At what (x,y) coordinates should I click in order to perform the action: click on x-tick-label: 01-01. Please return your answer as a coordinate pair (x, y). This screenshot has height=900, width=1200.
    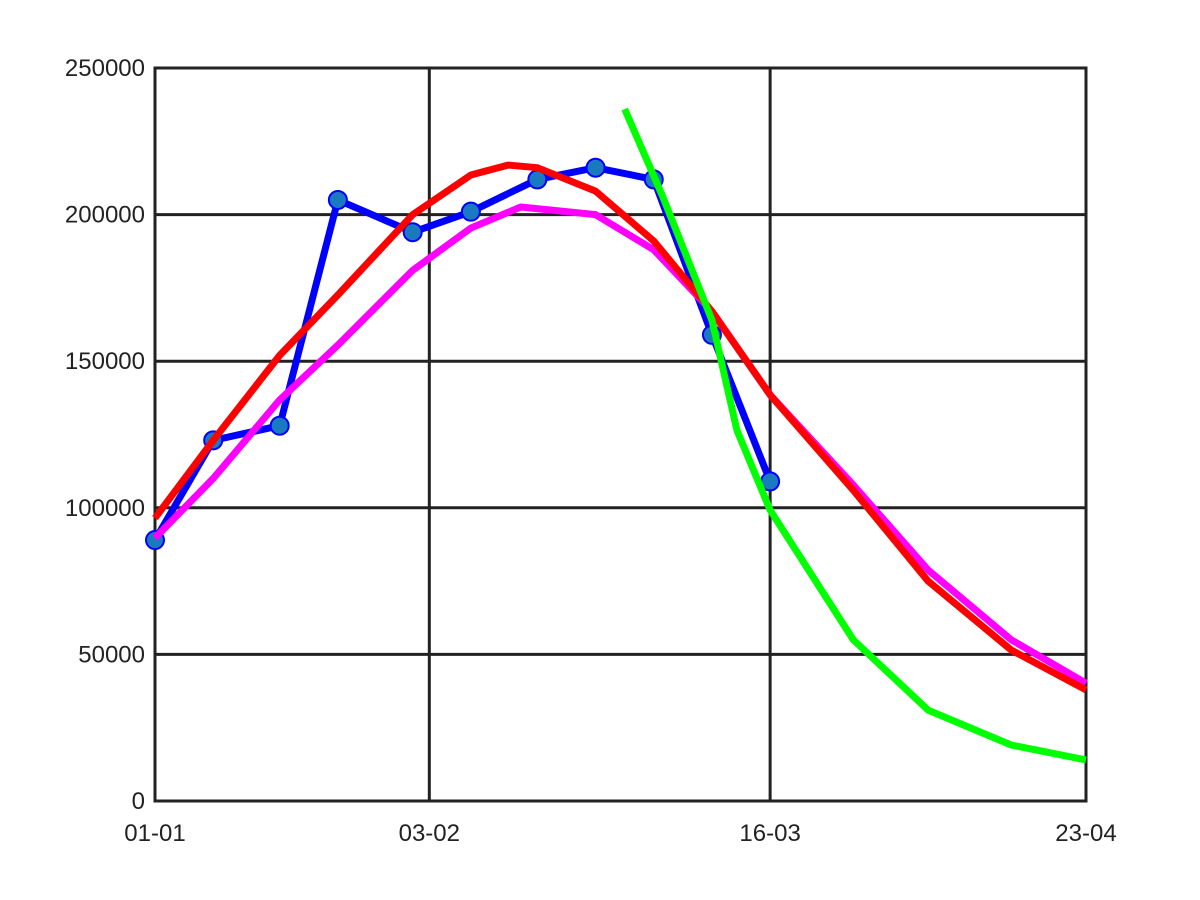
    Looking at the image, I should click on (154, 833).